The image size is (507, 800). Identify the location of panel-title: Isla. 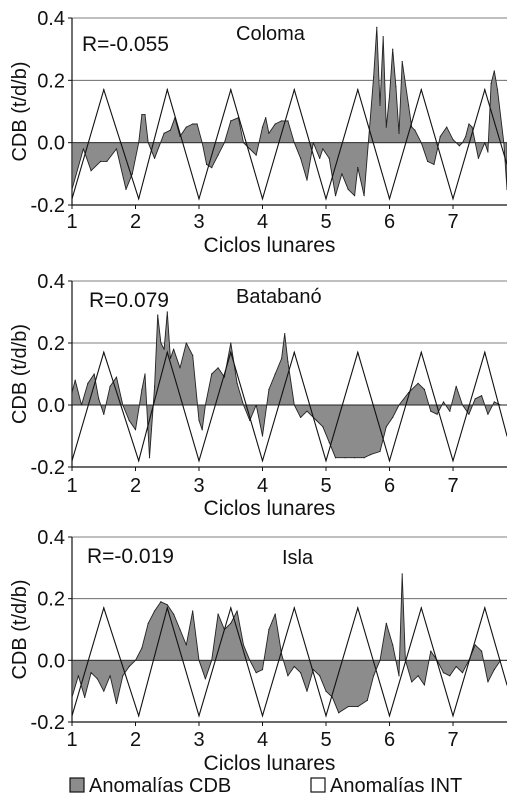
(298, 558).